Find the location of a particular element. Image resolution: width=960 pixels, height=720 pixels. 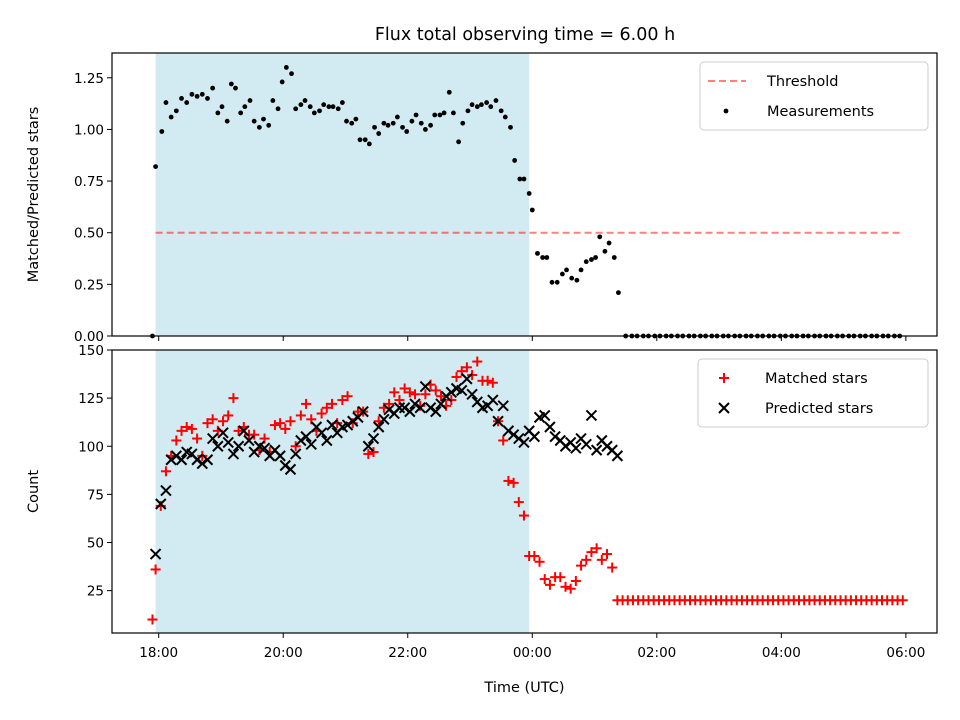

legend-label: Measurements is located at coordinates (820, 112).